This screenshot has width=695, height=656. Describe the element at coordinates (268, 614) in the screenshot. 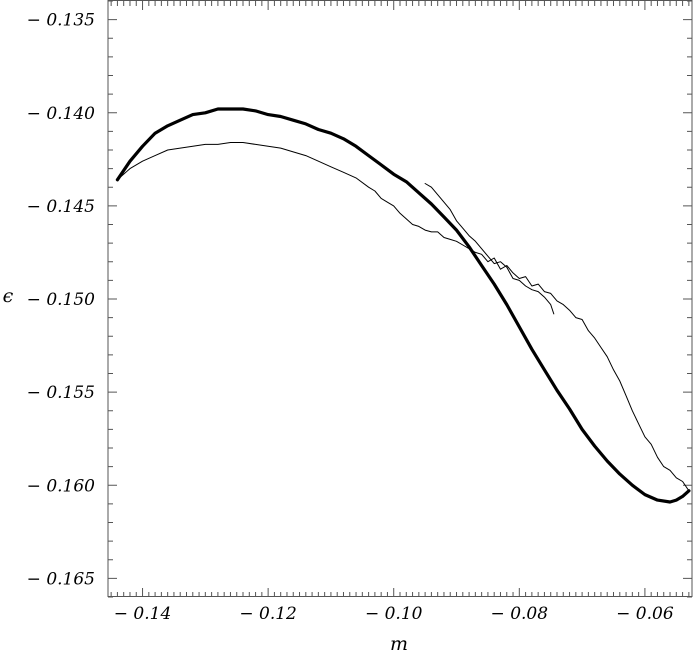

I see `x-tick-label: − 0.12` at that location.